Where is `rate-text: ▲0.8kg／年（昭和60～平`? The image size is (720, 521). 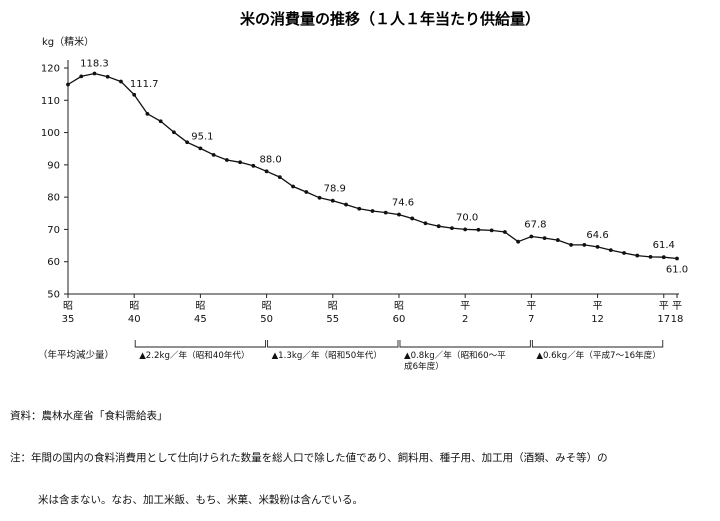
rate-text: ▲0.8kg／年（昭和60～平 is located at coordinates (455, 355).